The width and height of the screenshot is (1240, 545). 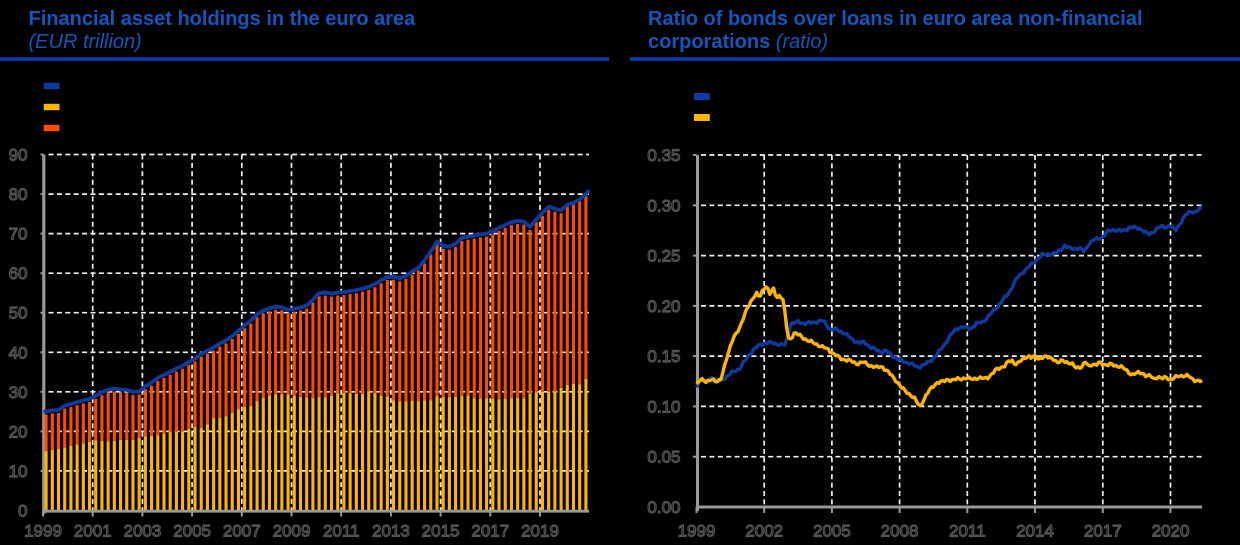 What do you see at coordinates (738, 42) in the screenshot?
I see `svg-text: corporations (ratio)` at bounding box center [738, 42].